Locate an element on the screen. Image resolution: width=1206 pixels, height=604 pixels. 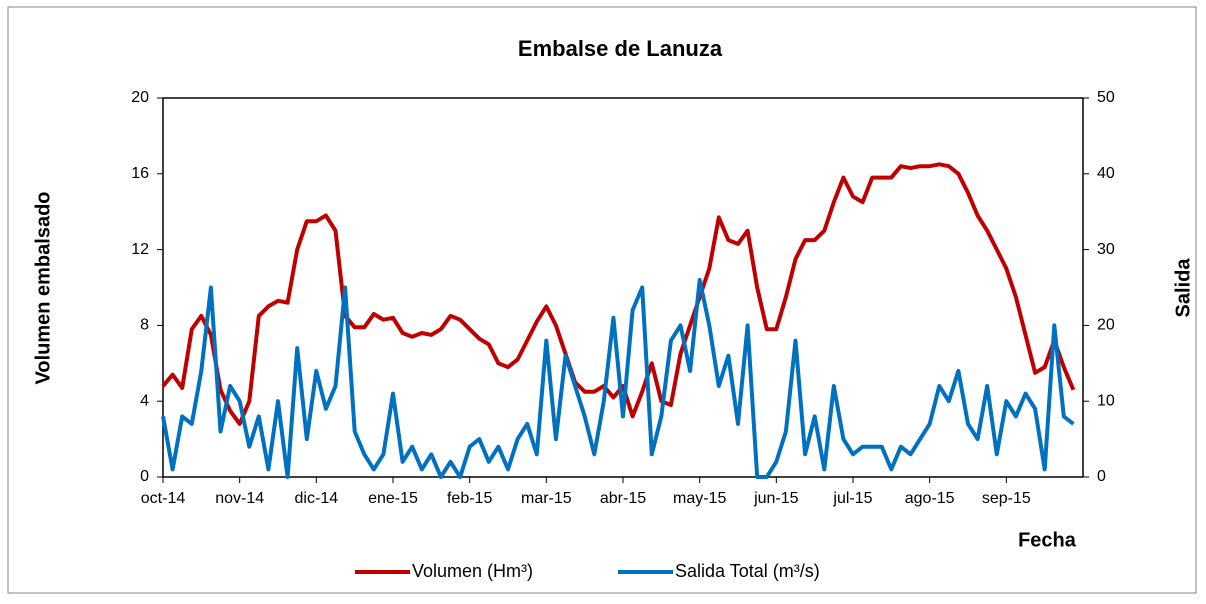
y2-tick-label: 50 is located at coordinates (1106, 97).